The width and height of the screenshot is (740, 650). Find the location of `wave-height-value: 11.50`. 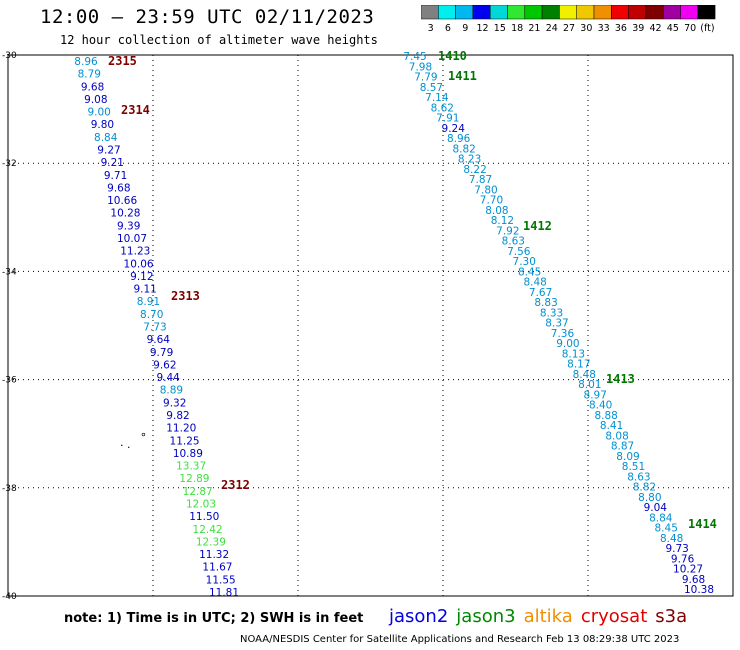

wave-height-value: 11.50 is located at coordinates (204, 517).